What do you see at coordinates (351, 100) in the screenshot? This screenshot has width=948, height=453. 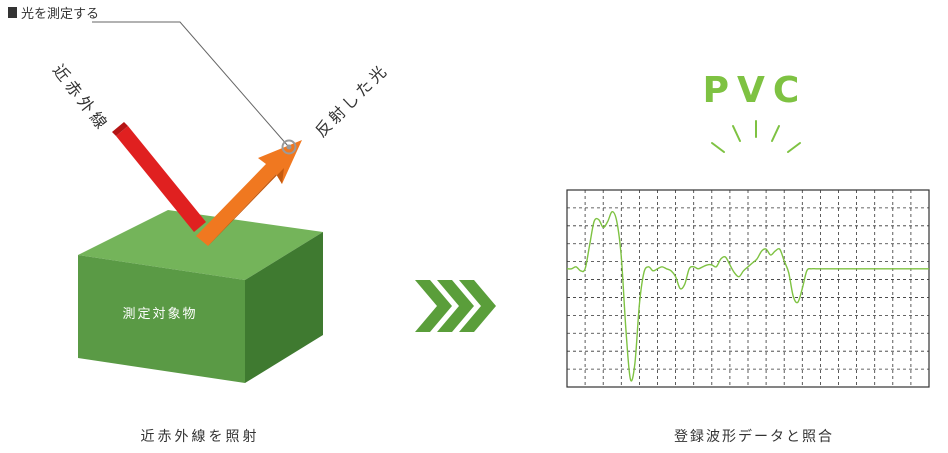 I see `reflected-label: 反射した光` at bounding box center [351, 100].